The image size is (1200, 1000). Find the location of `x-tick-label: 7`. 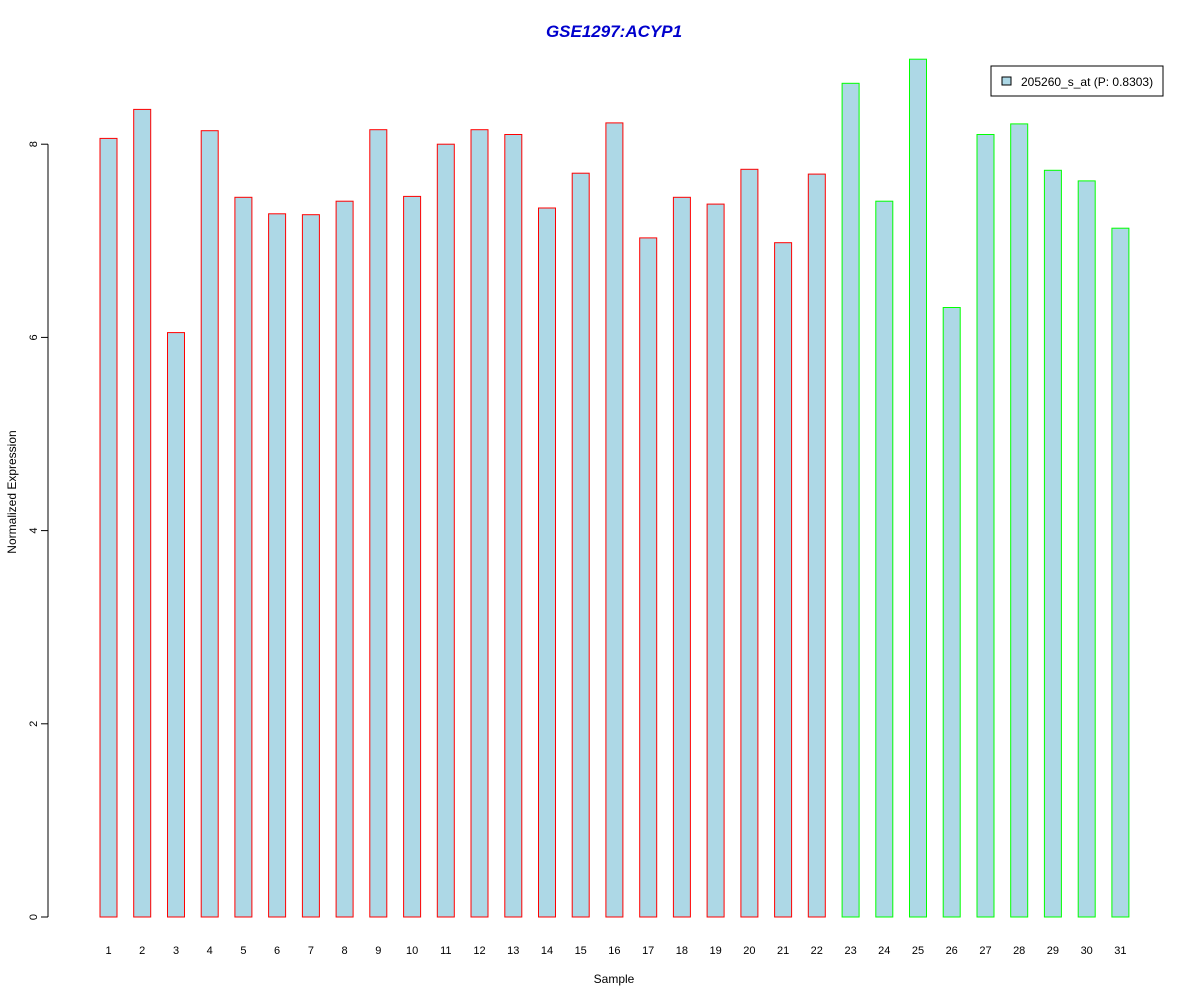

x-tick-label: 7 is located at coordinates (311, 951).